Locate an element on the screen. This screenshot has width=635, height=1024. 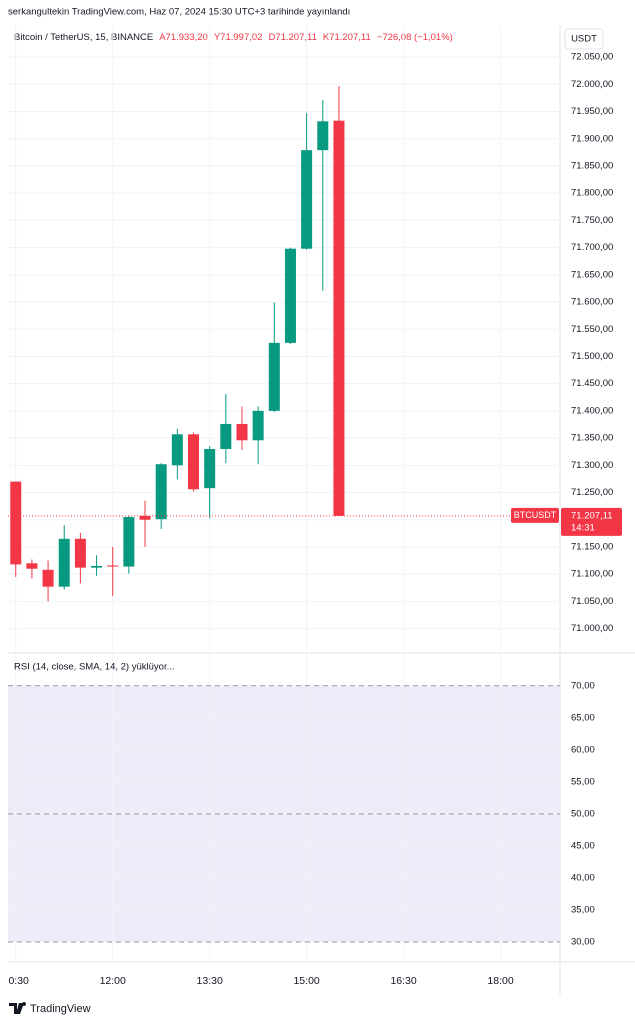
y-tick-label: 45,00 is located at coordinates (583, 845).